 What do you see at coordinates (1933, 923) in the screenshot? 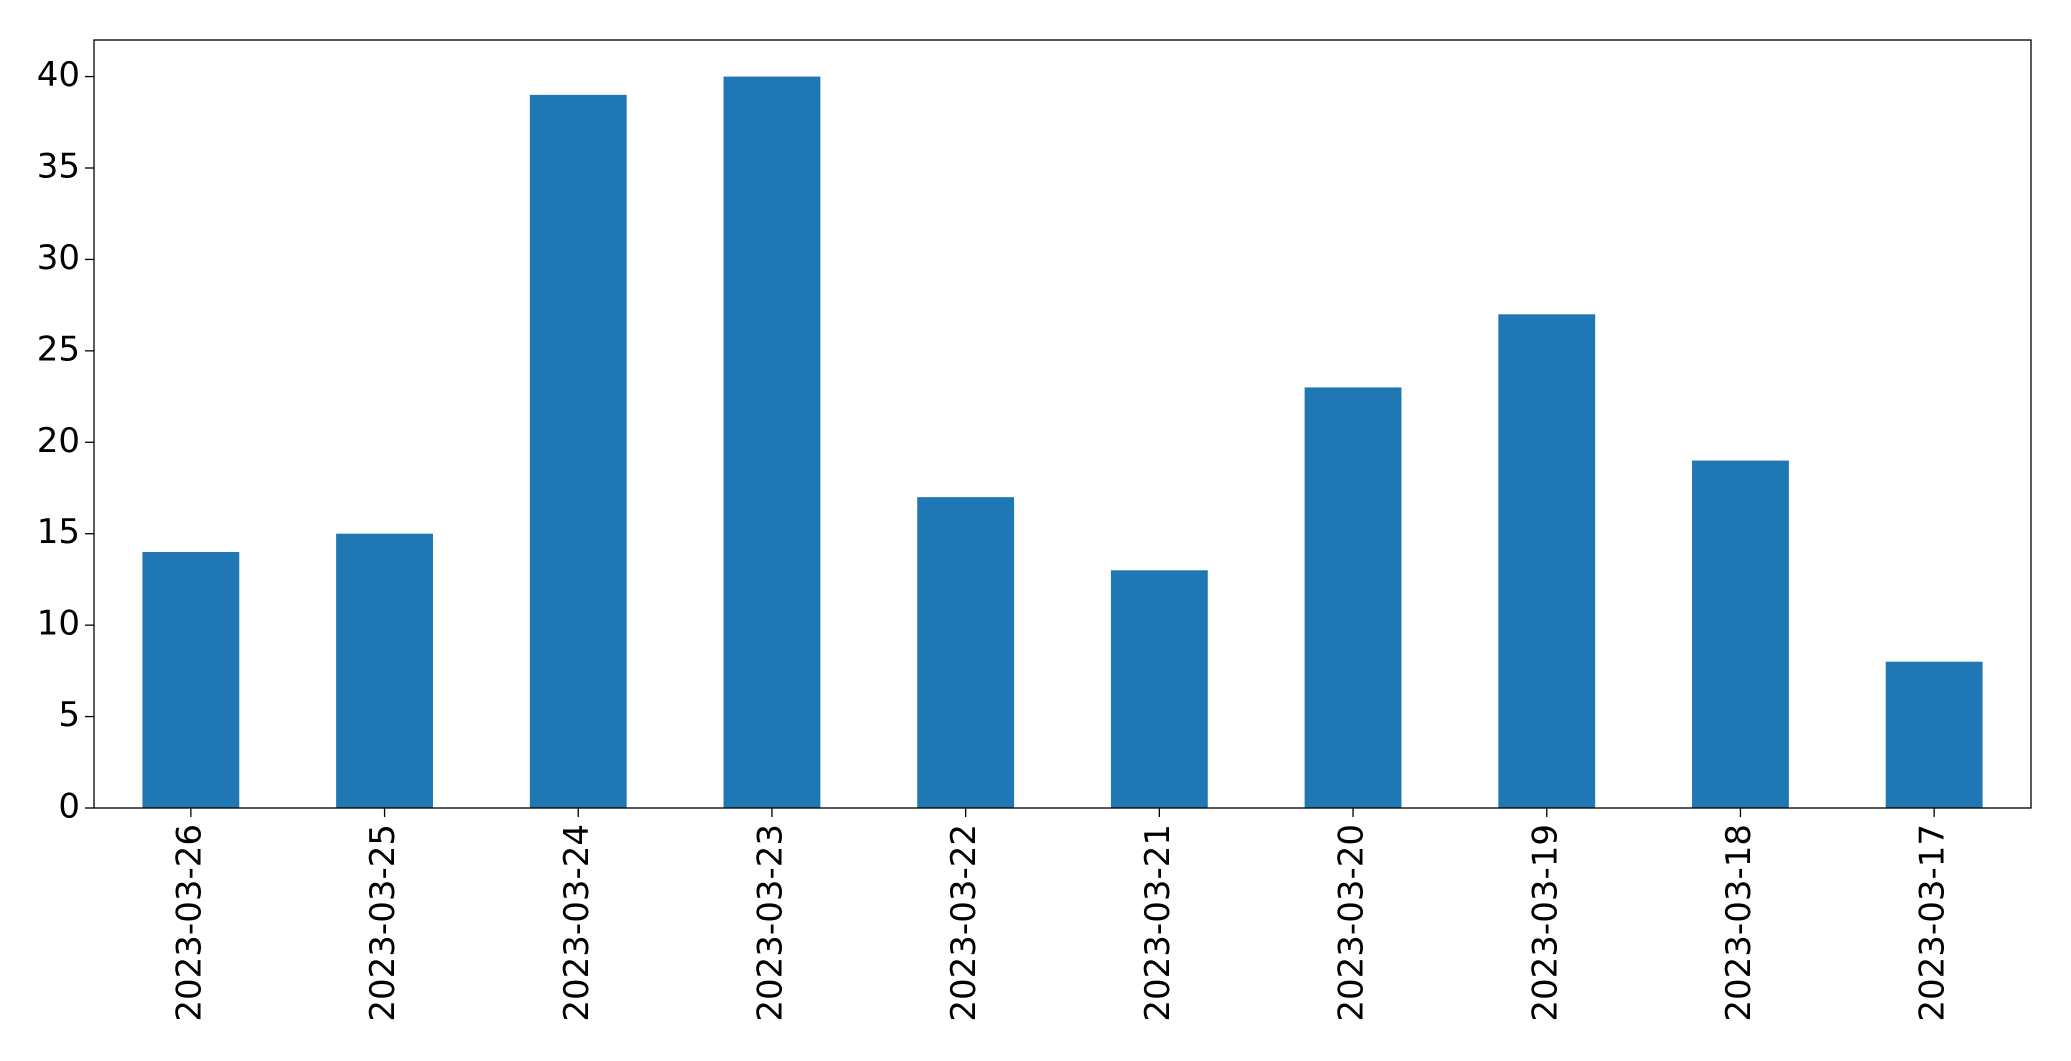
I see `x-tick-label: 2023-03-17` at bounding box center [1933, 923].